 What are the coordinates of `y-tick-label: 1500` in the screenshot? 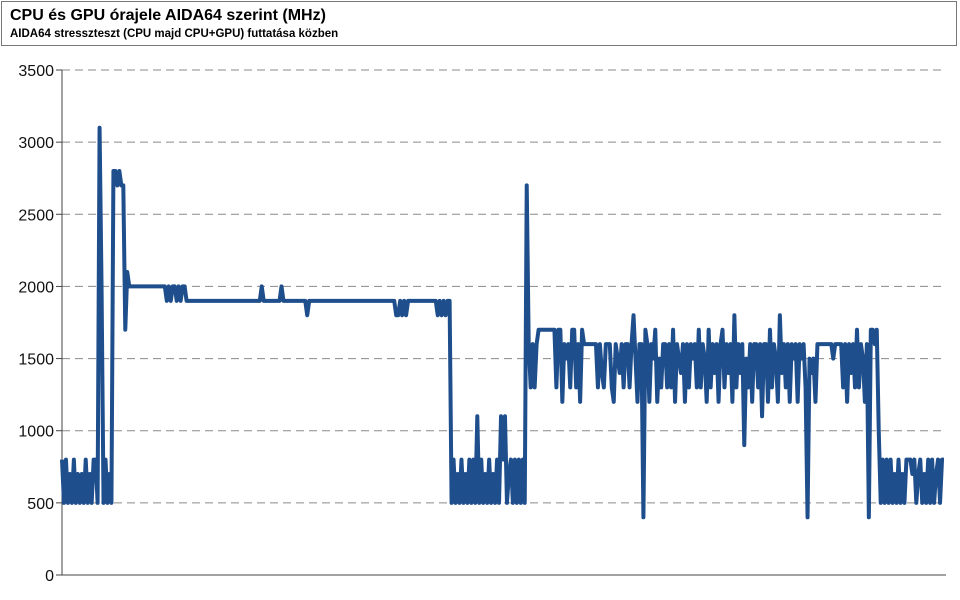 It's located at (36, 360).